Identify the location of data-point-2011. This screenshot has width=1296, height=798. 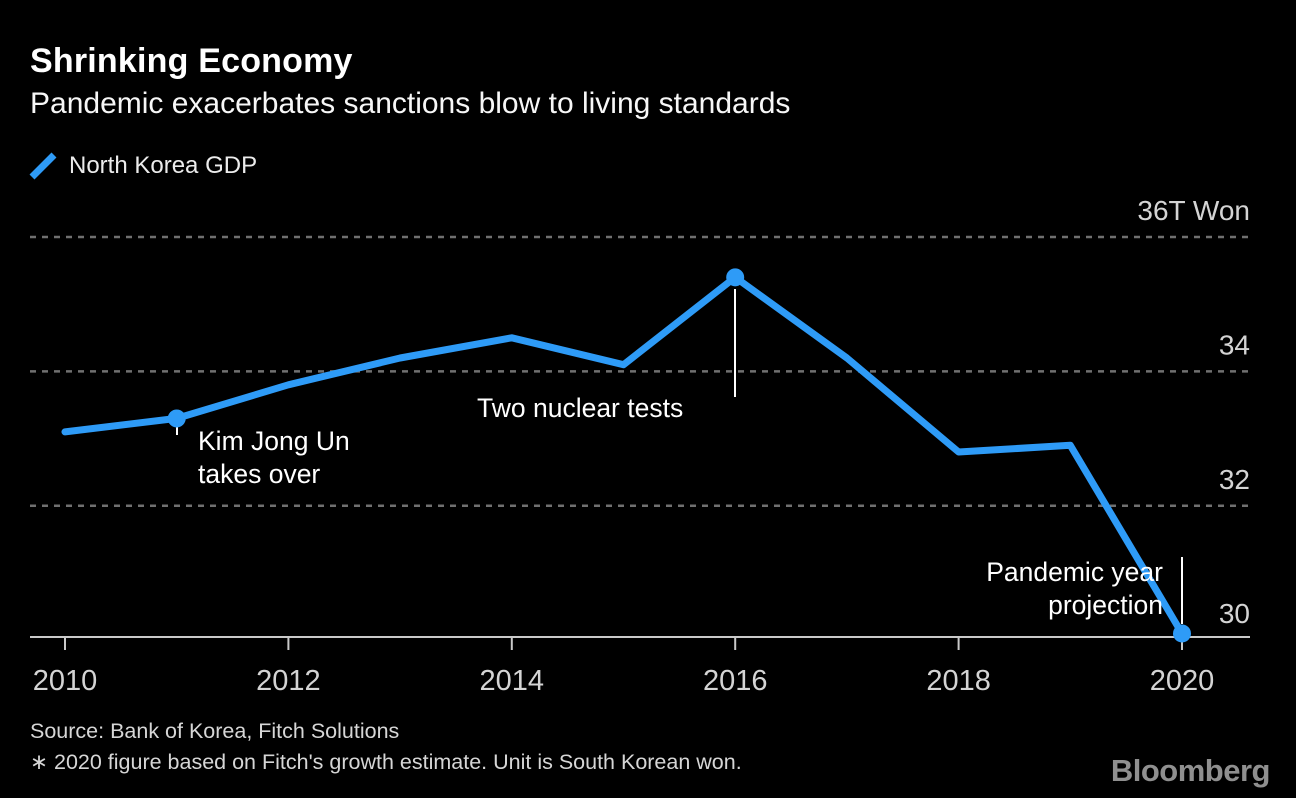
(176, 418).